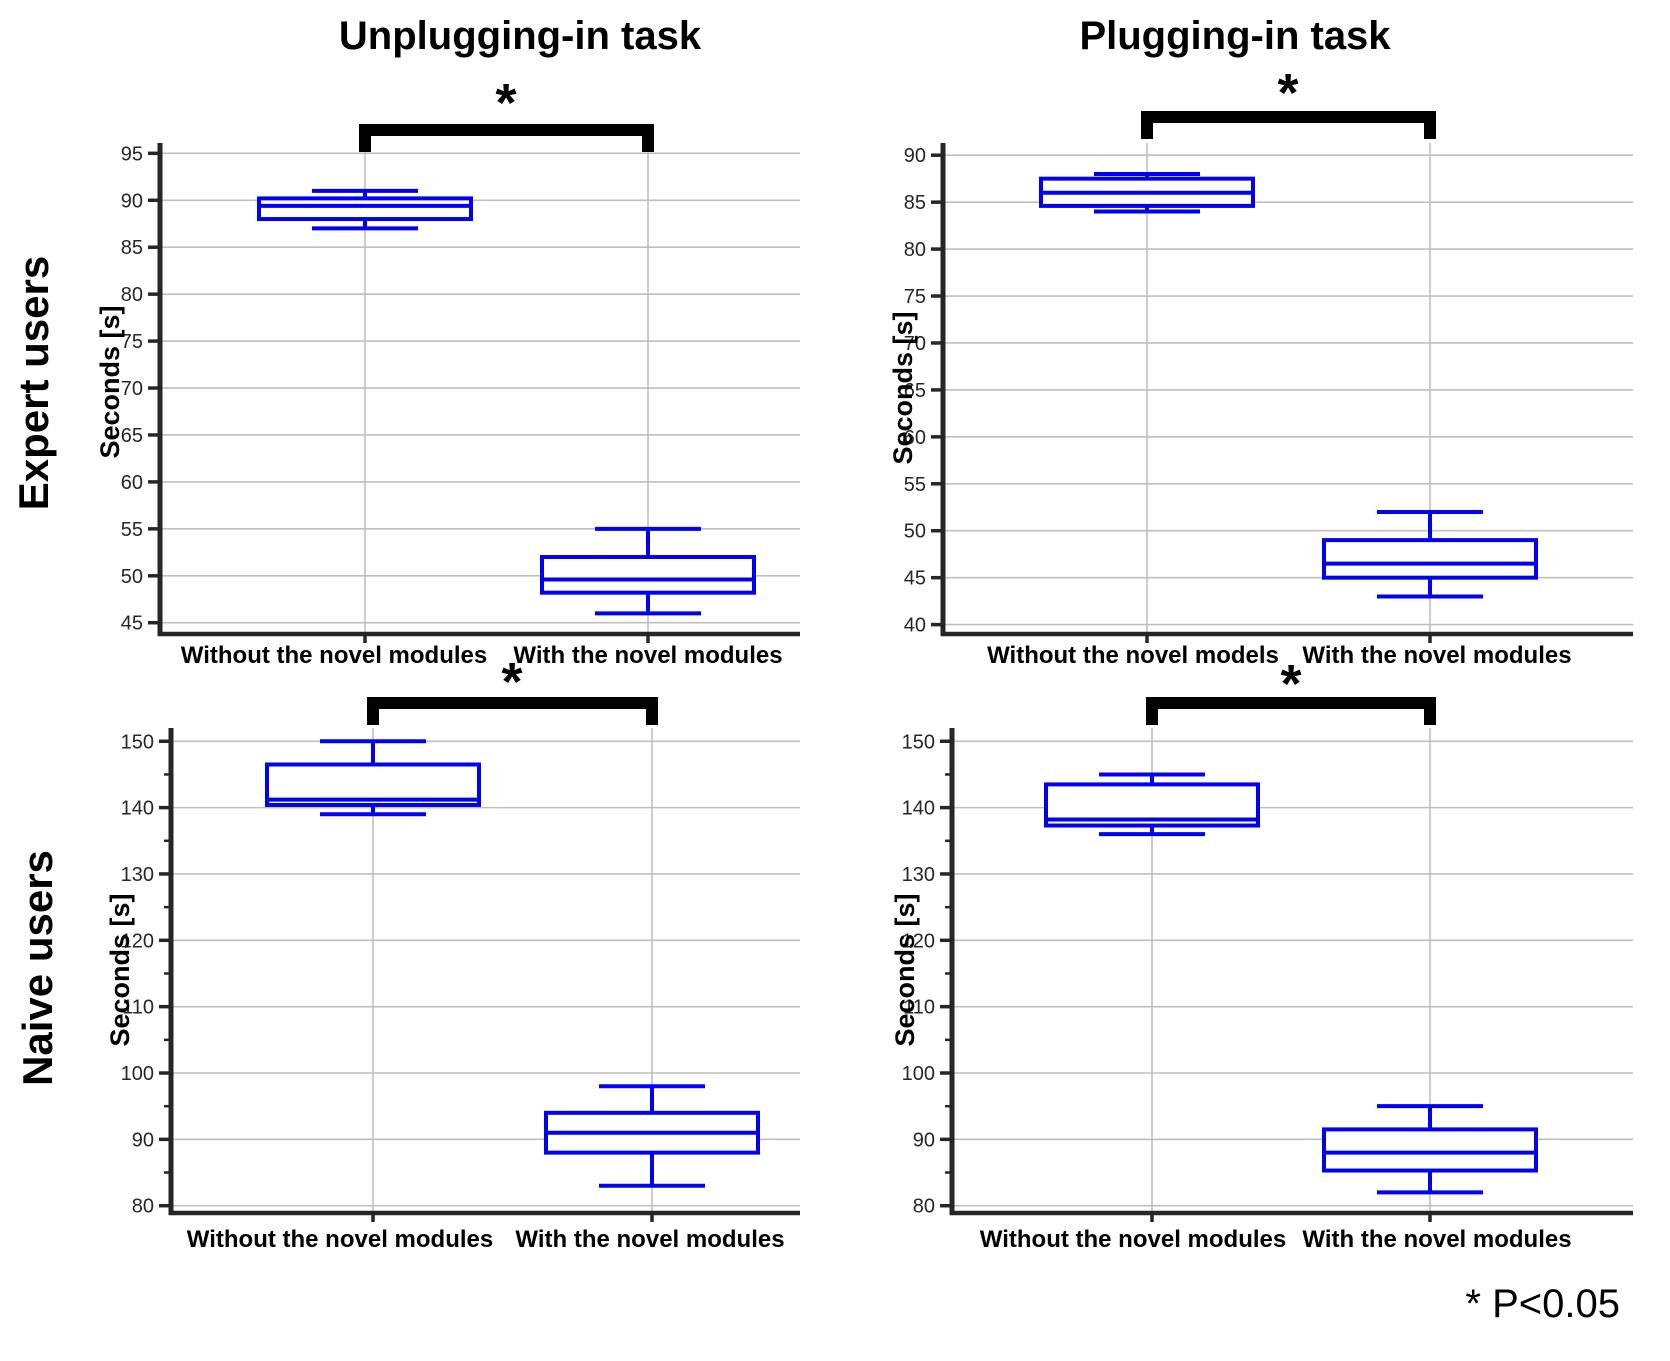 The height and width of the screenshot is (1361, 1670). I want to click on row-label-naive-users: Naive users, so click(37, 968).